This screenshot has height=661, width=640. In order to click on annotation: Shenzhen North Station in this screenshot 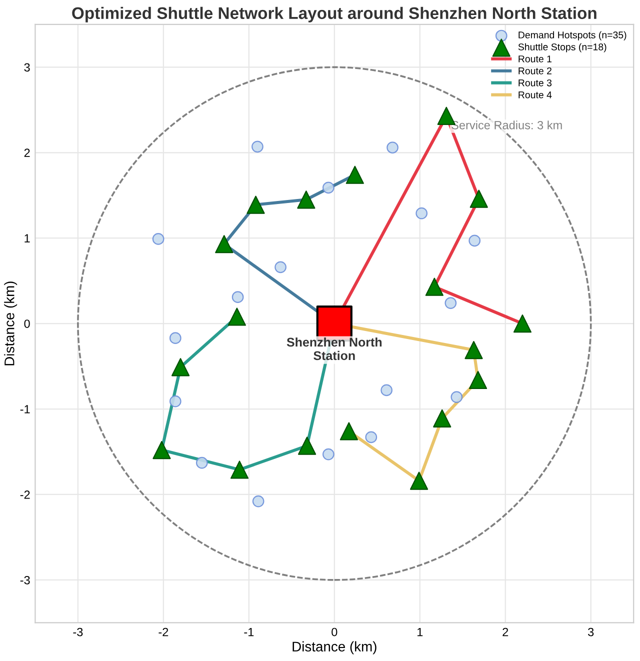, I will do `click(334, 348)`.